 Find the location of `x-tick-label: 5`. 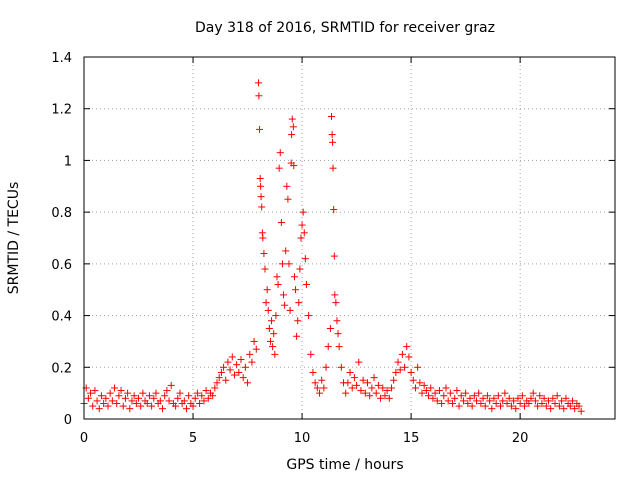

x-tick-label: 5 is located at coordinates (193, 438).